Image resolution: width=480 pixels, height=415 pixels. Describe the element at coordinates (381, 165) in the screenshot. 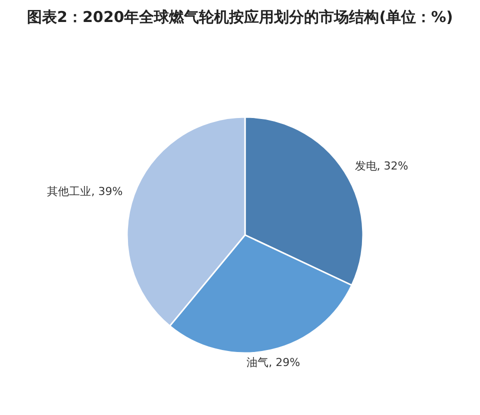

I see `slice-label: 发电, 32%` at that location.